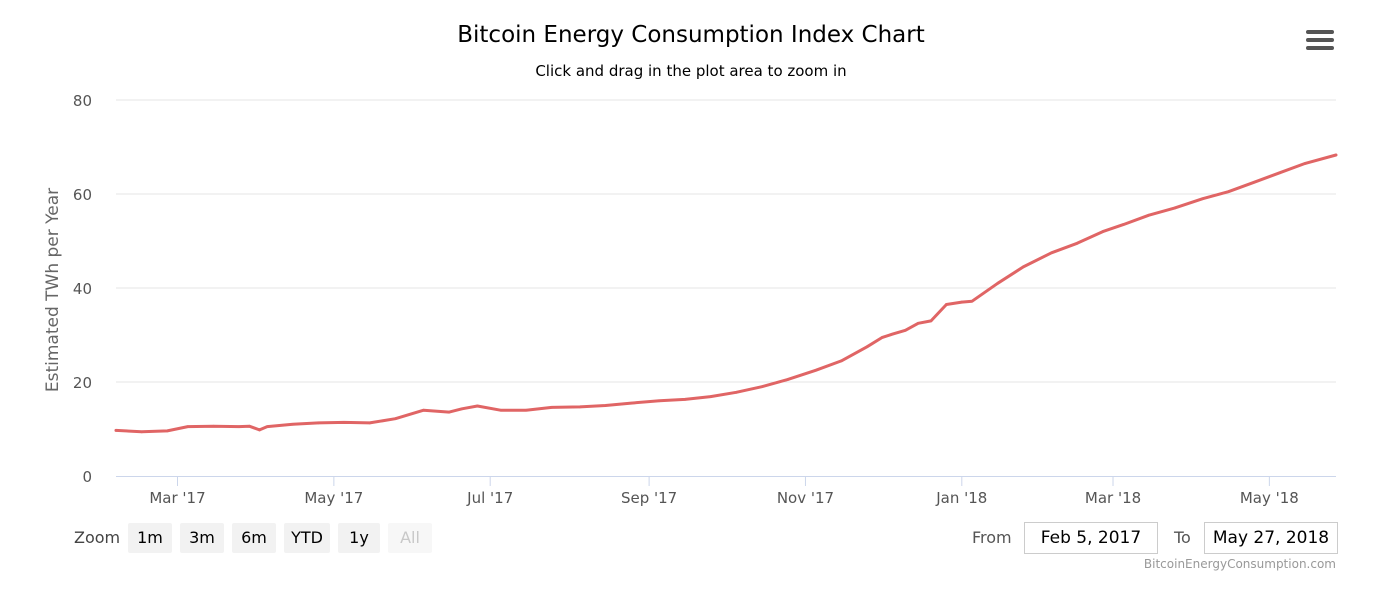 This screenshot has height=596, width=1382. I want to click on zoom-1m-button: 1m, so click(150, 538).